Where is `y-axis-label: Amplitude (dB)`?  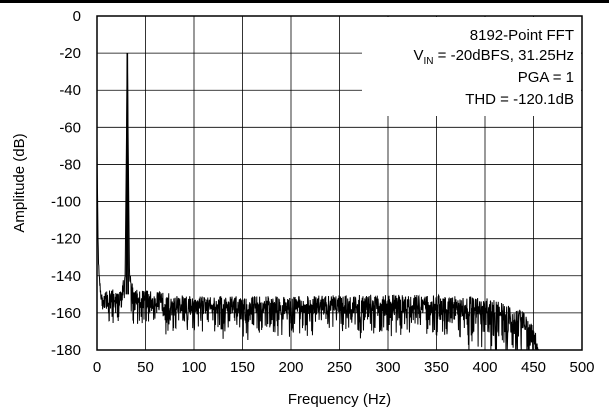
y-axis-label: Amplitude (dB) is located at coordinates (19, 182).